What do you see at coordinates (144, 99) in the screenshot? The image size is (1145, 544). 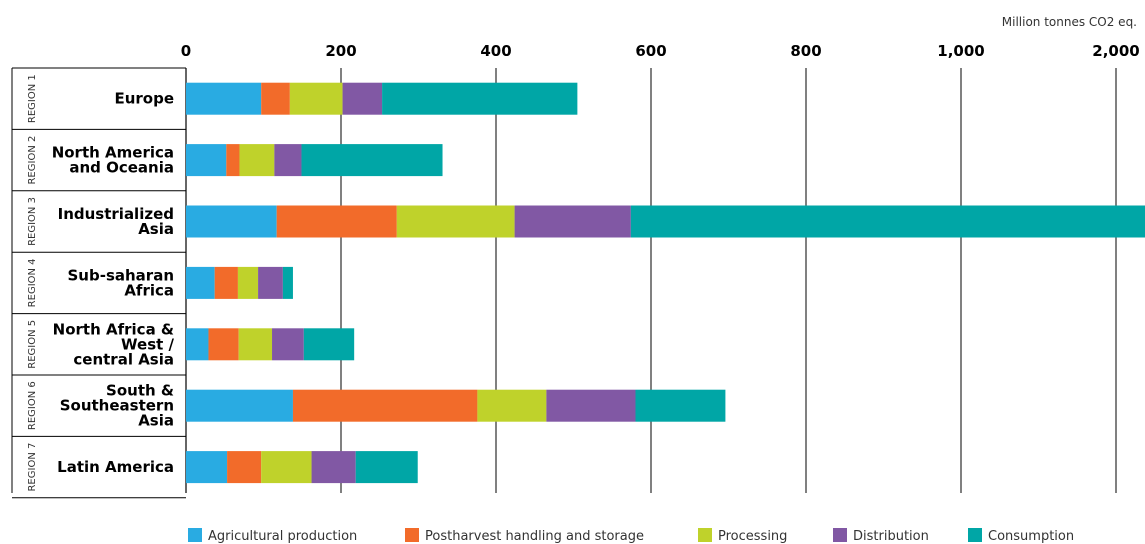 I see `category-label: Europe` at bounding box center [144, 99].